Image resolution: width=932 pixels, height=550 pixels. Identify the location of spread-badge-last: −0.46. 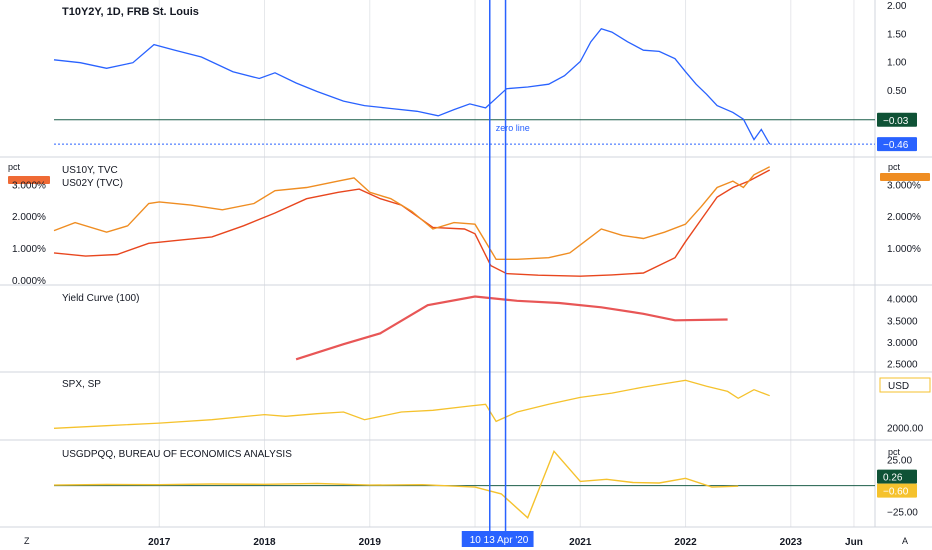
(896, 145).